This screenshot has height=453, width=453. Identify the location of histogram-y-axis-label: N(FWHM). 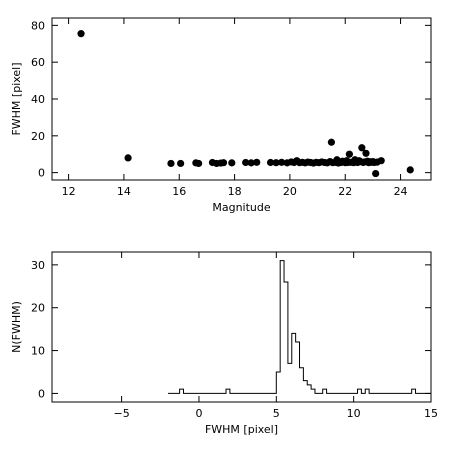
(16, 327).